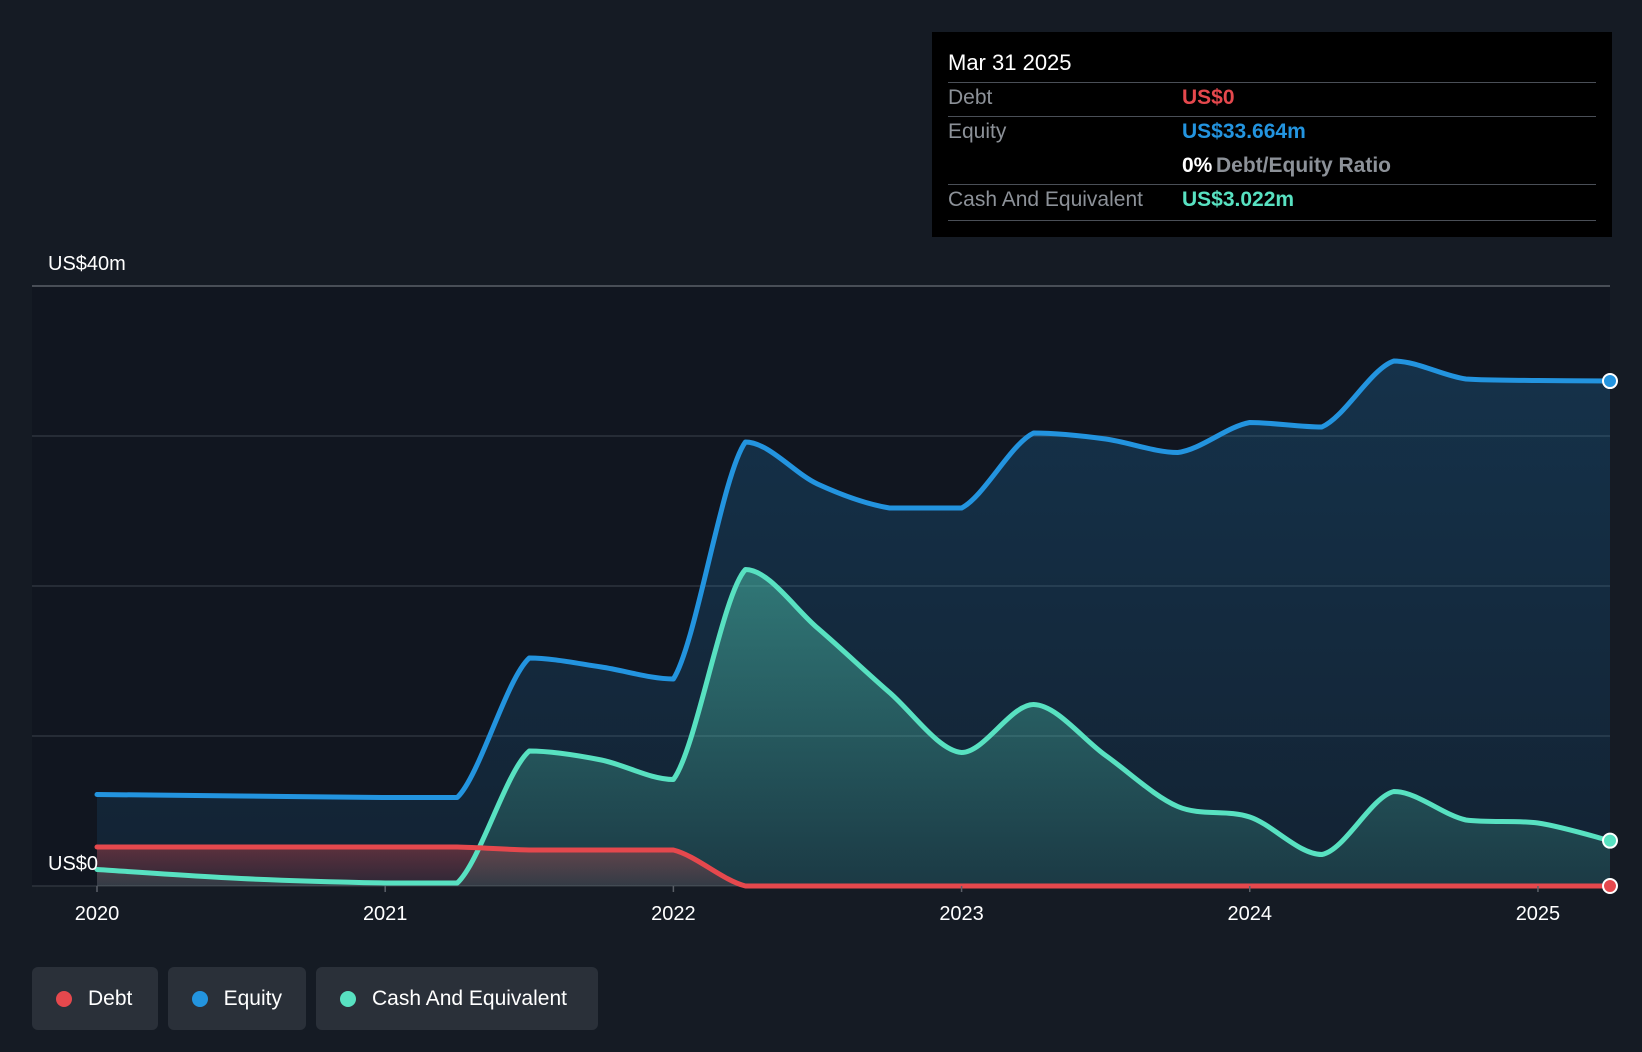 This screenshot has height=1052, width=1642. I want to click on debt-dot-icon, so click(64, 998).